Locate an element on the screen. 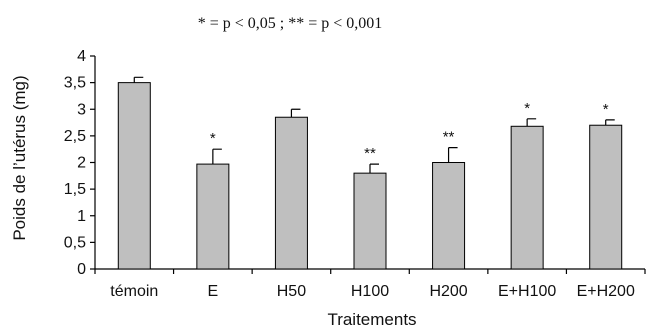  y-tick-label: 1,5 is located at coordinates (75, 189).